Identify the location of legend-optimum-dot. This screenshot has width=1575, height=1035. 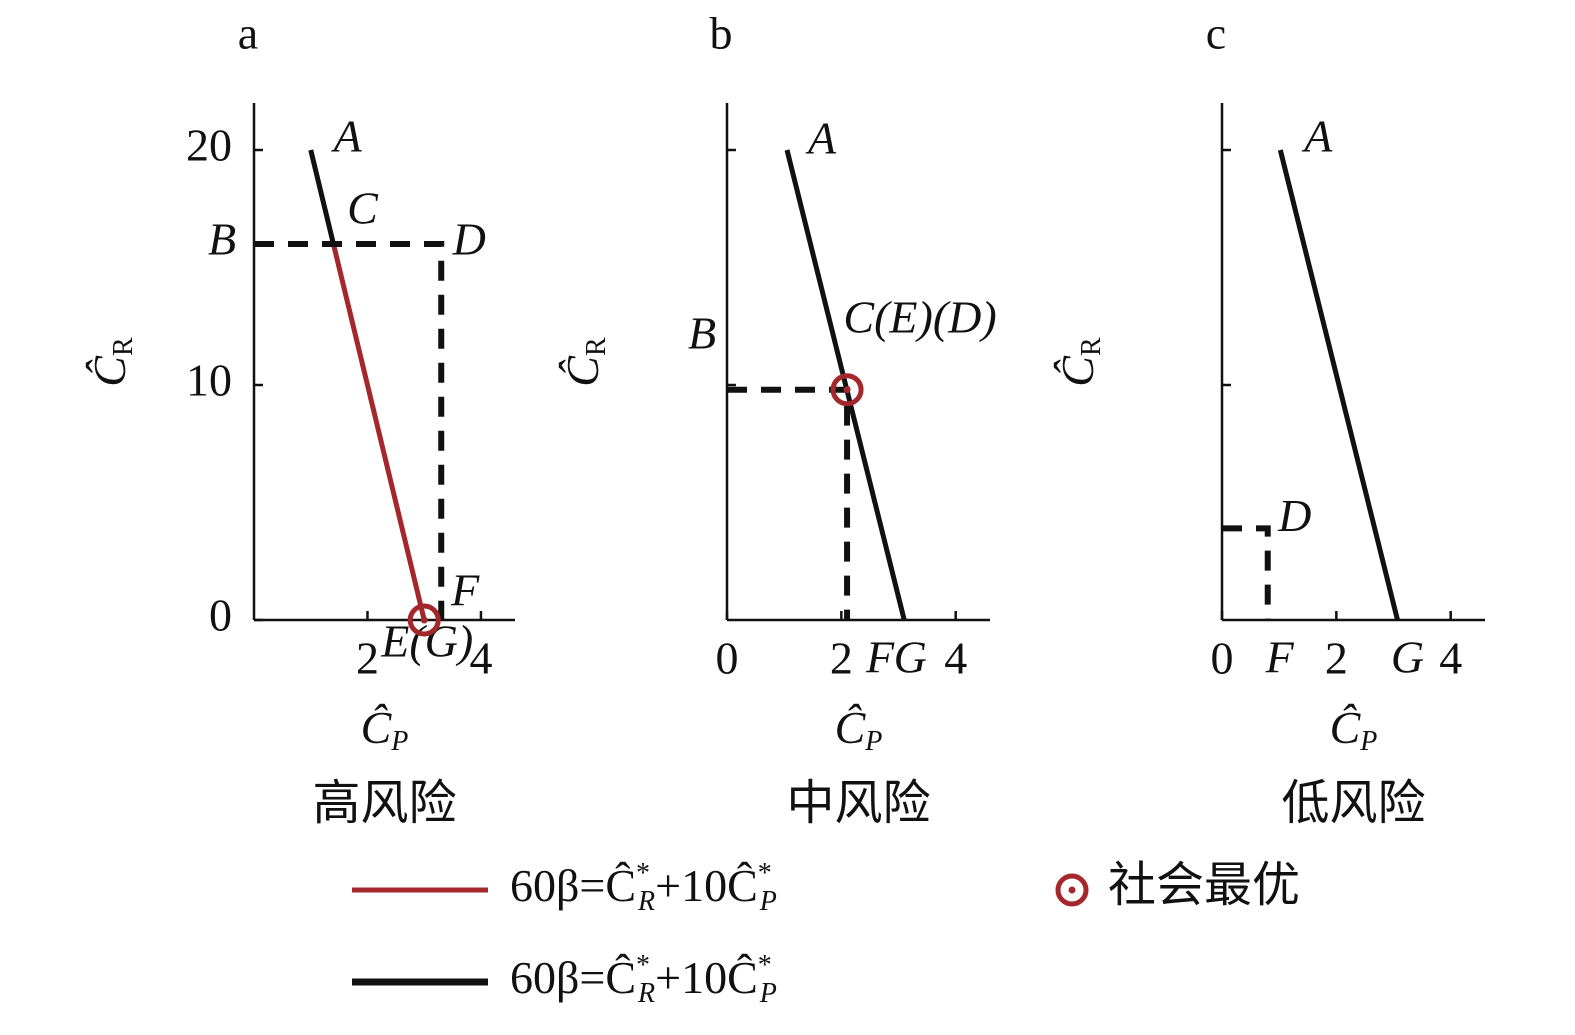
(1072, 890).